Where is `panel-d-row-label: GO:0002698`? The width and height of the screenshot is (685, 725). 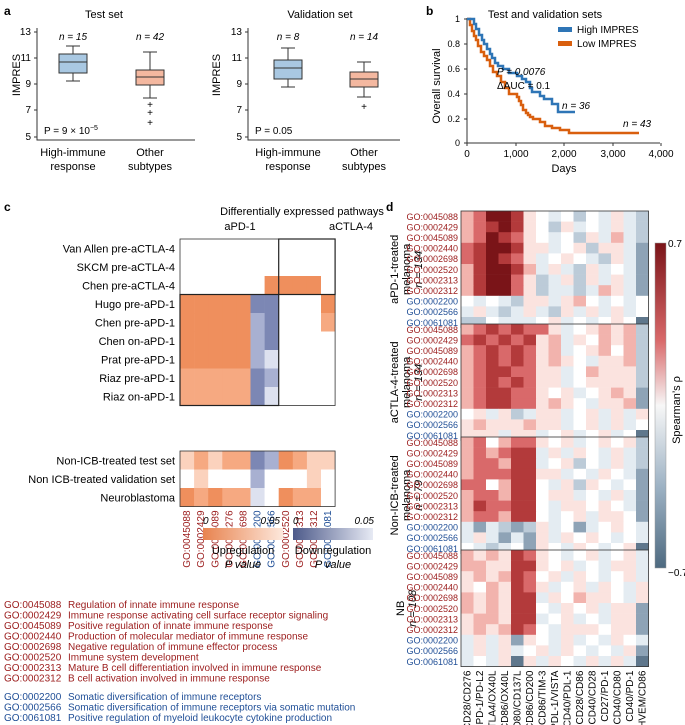
panel-d-row-label: GO:0002698 is located at coordinates (432, 372).